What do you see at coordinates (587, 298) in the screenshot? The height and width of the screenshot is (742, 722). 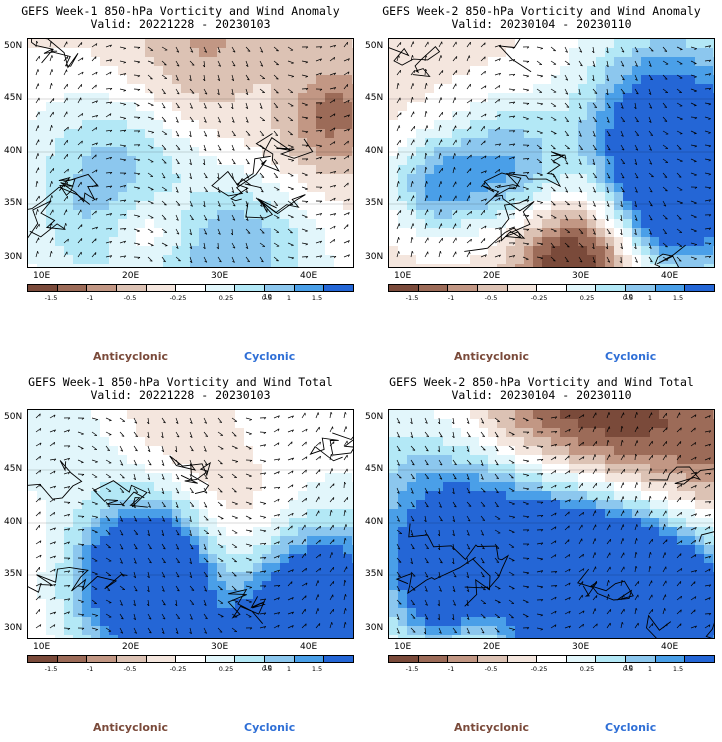 I see `colorbar-tick-label: 0.25` at bounding box center [587, 298].